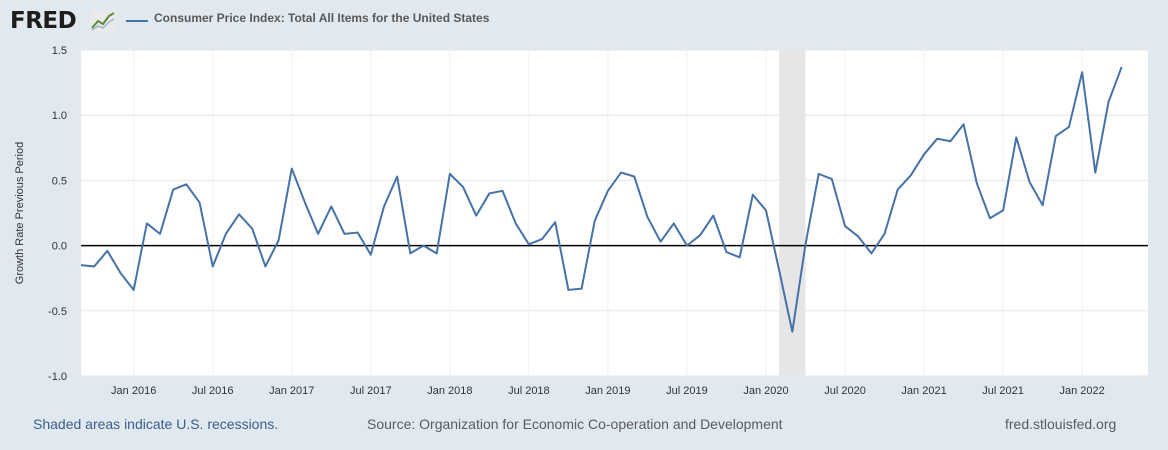  What do you see at coordinates (449, 391) in the screenshot?
I see `x-tick-label: Jan 2018` at bounding box center [449, 391].